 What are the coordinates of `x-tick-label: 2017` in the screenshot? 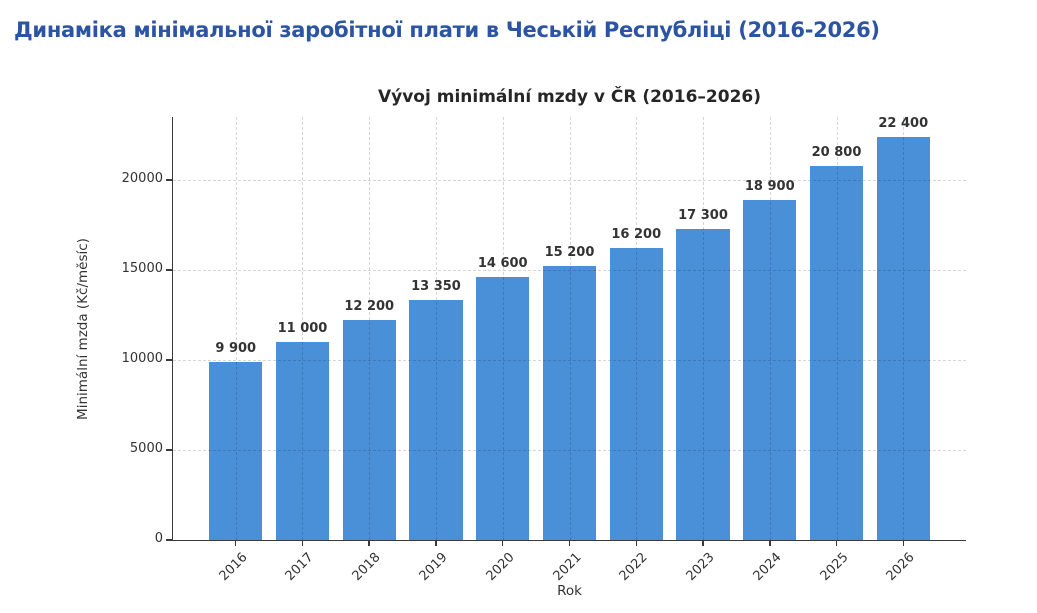 It's located at (300, 567).